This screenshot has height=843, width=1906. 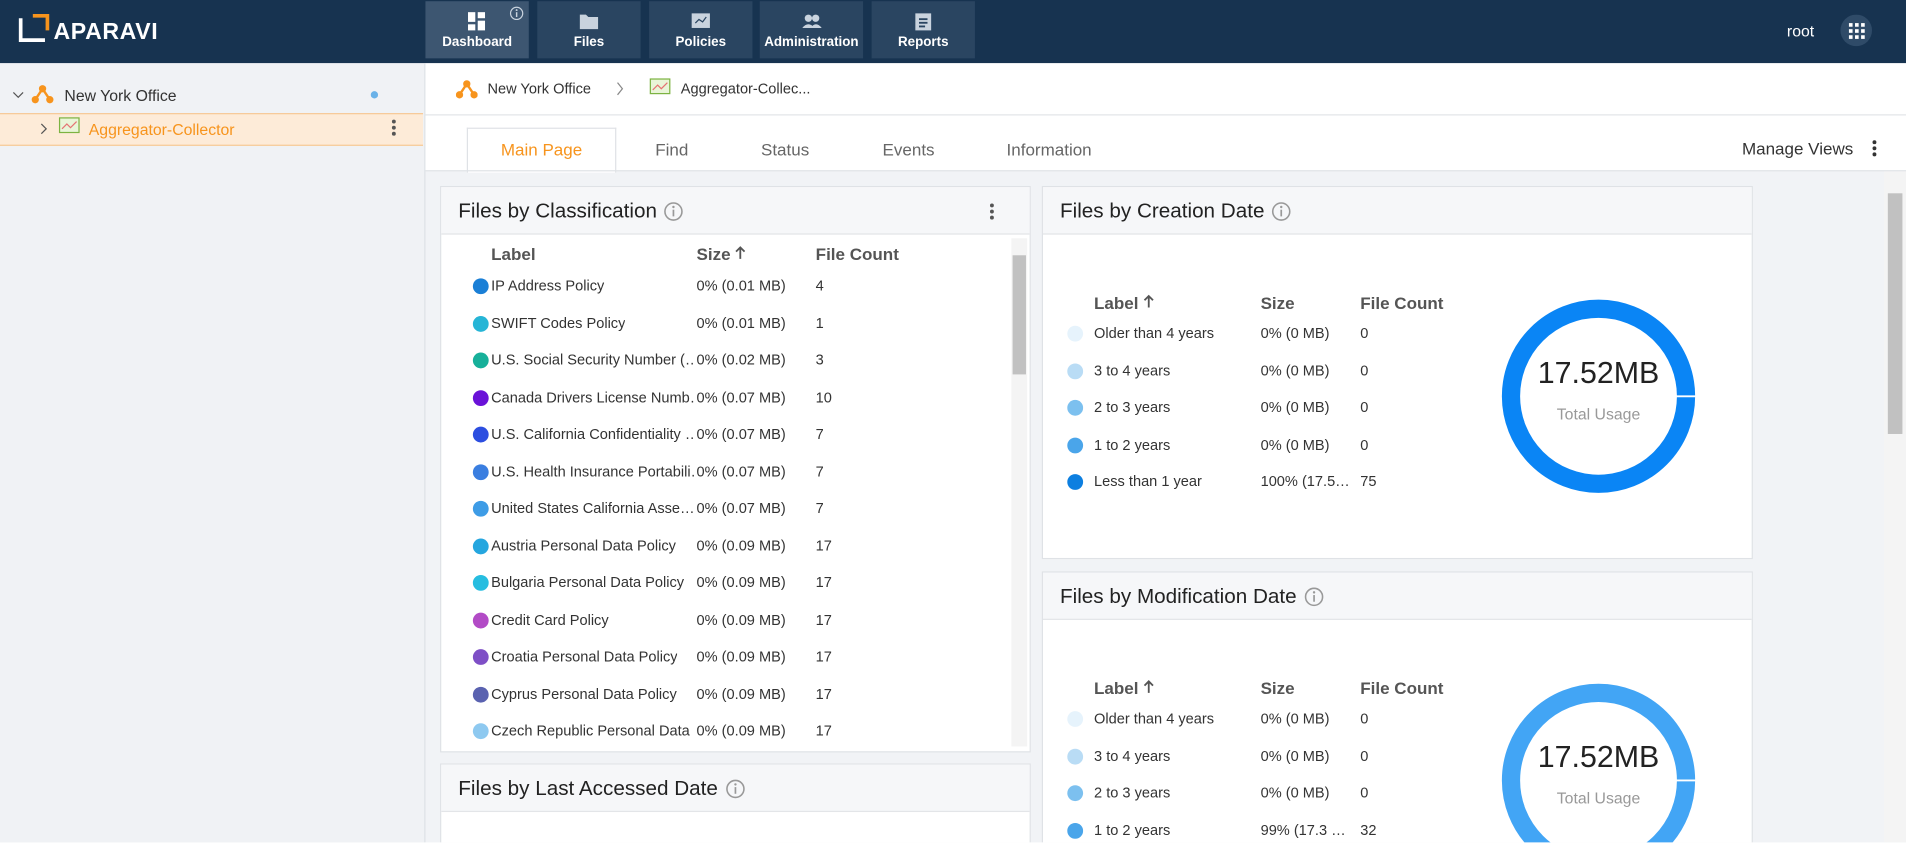 What do you see at coordinates (1797, 148) in the screenshot?
I see `manage-views: Manage Views` at bounding box center [1797, 148].